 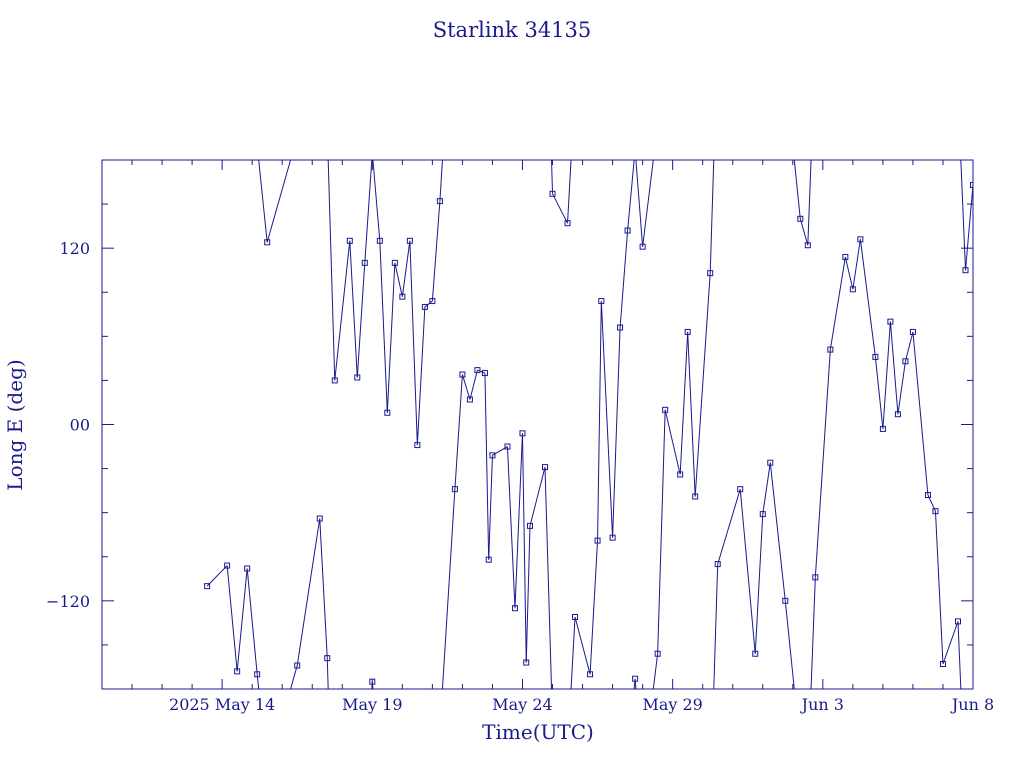 What do you see at coordinates (80, 425) in the screenshot?
I see `y-tick-label: 00` at bounding box center [80, 425].